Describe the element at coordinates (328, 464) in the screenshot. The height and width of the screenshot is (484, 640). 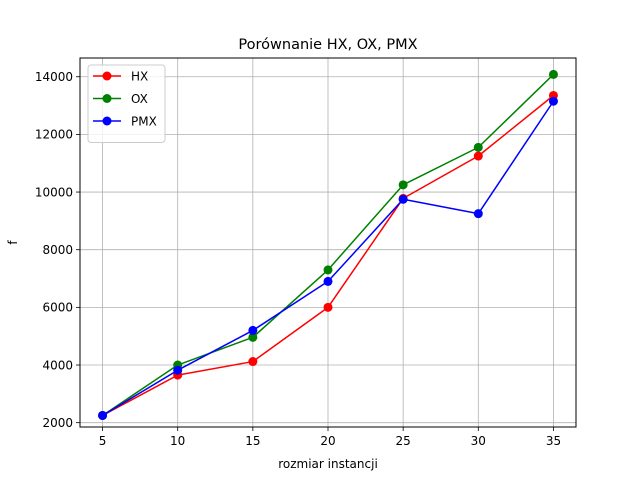
I see `x-axis-label: rozmiar instancji` at that location.